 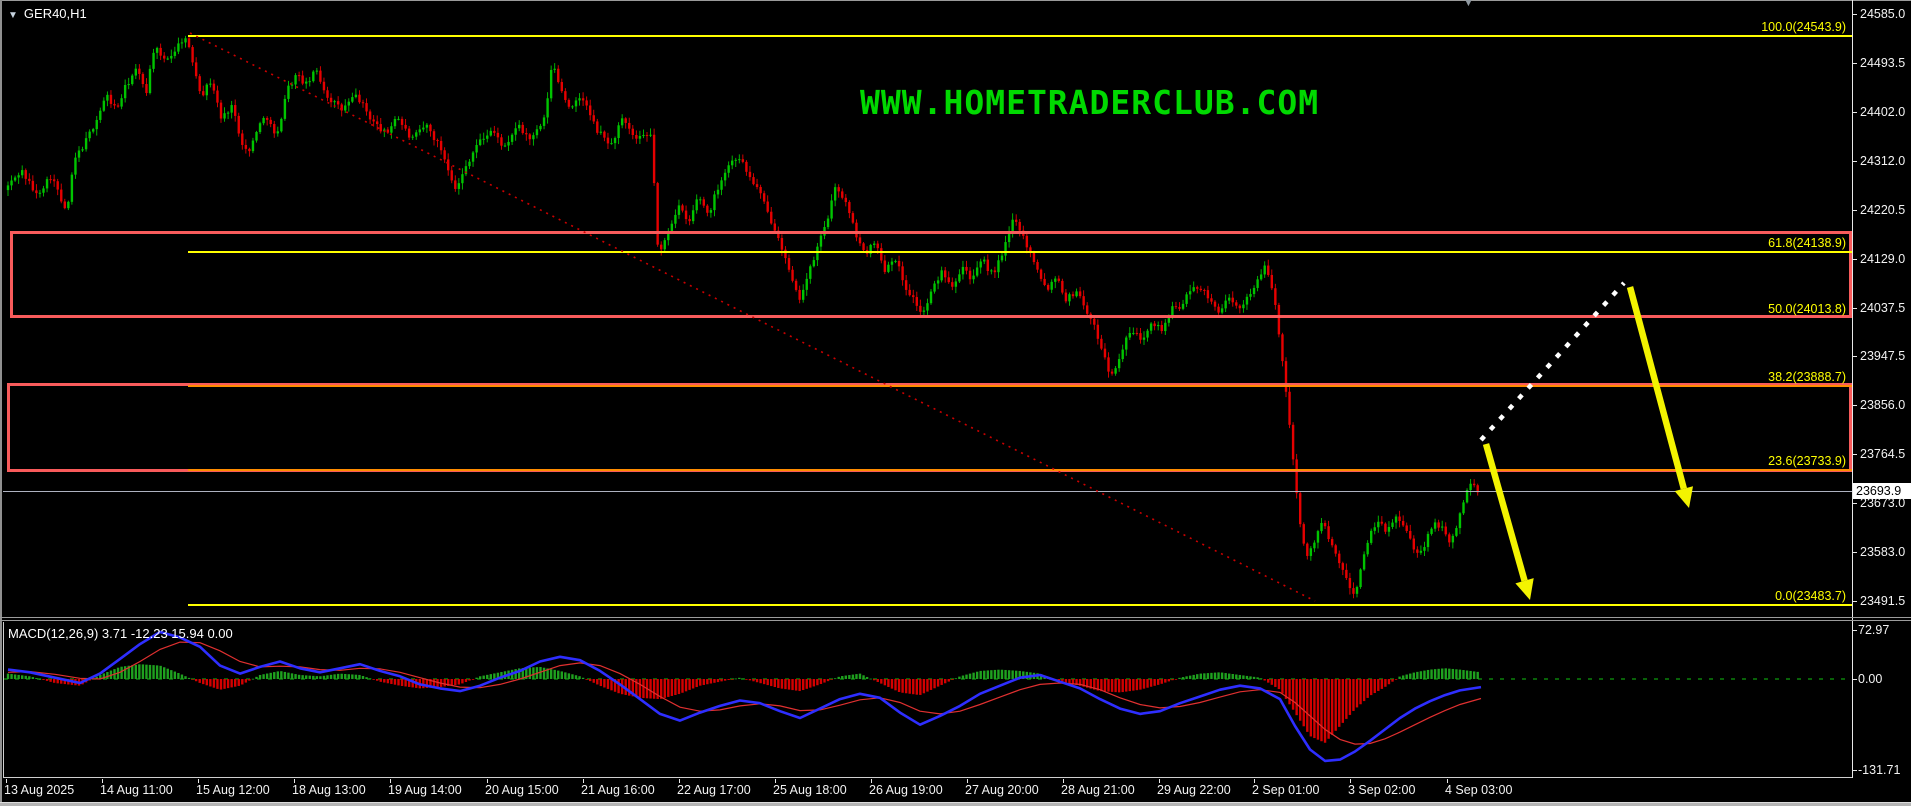 I want to click on time-tick-label: 2 Sep 01:00, so click(x=1286, y=790).